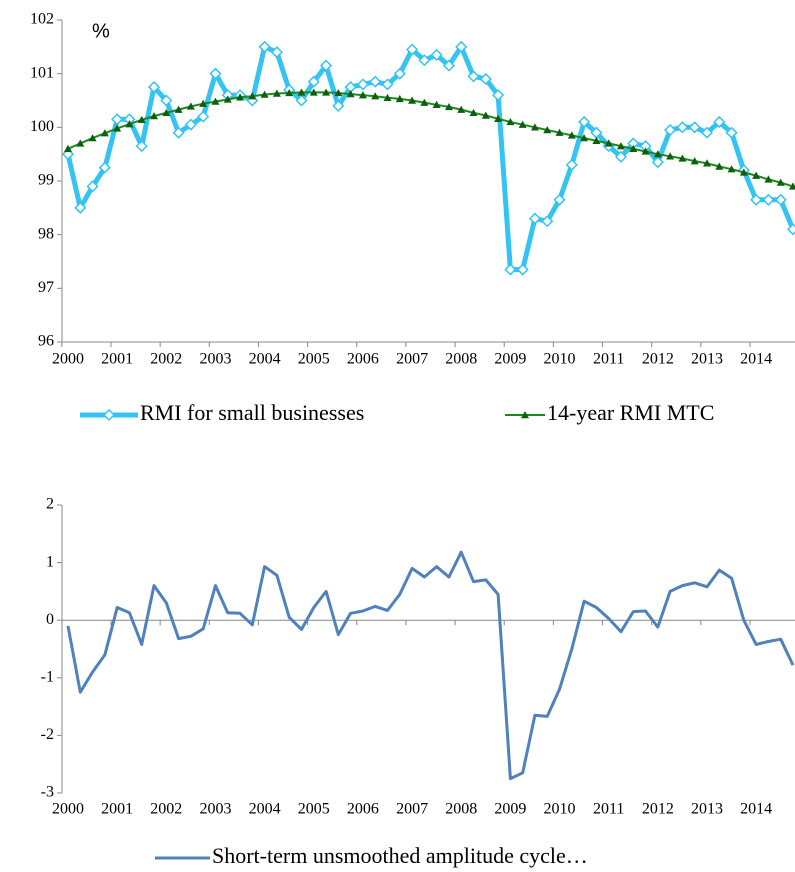 The height and width of the screenshot is (872, 795). I want to click on series-line, so click(430, 139).